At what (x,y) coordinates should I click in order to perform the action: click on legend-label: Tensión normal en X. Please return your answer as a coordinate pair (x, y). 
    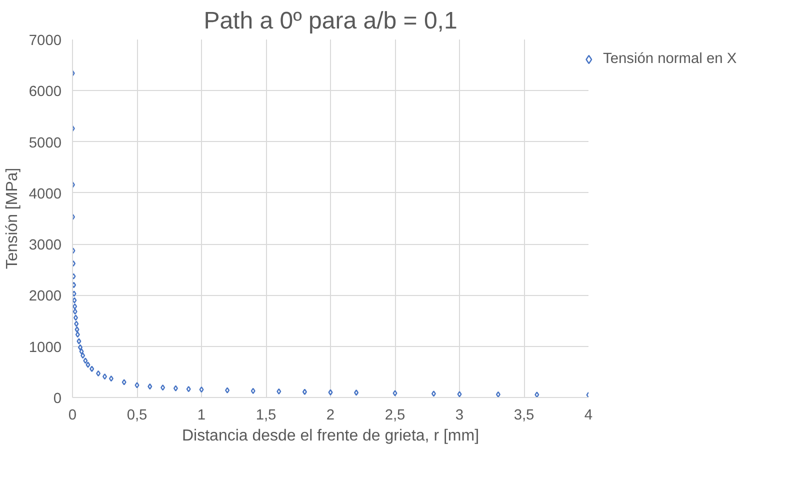
    Looking at the image, I should click on (670, 59).